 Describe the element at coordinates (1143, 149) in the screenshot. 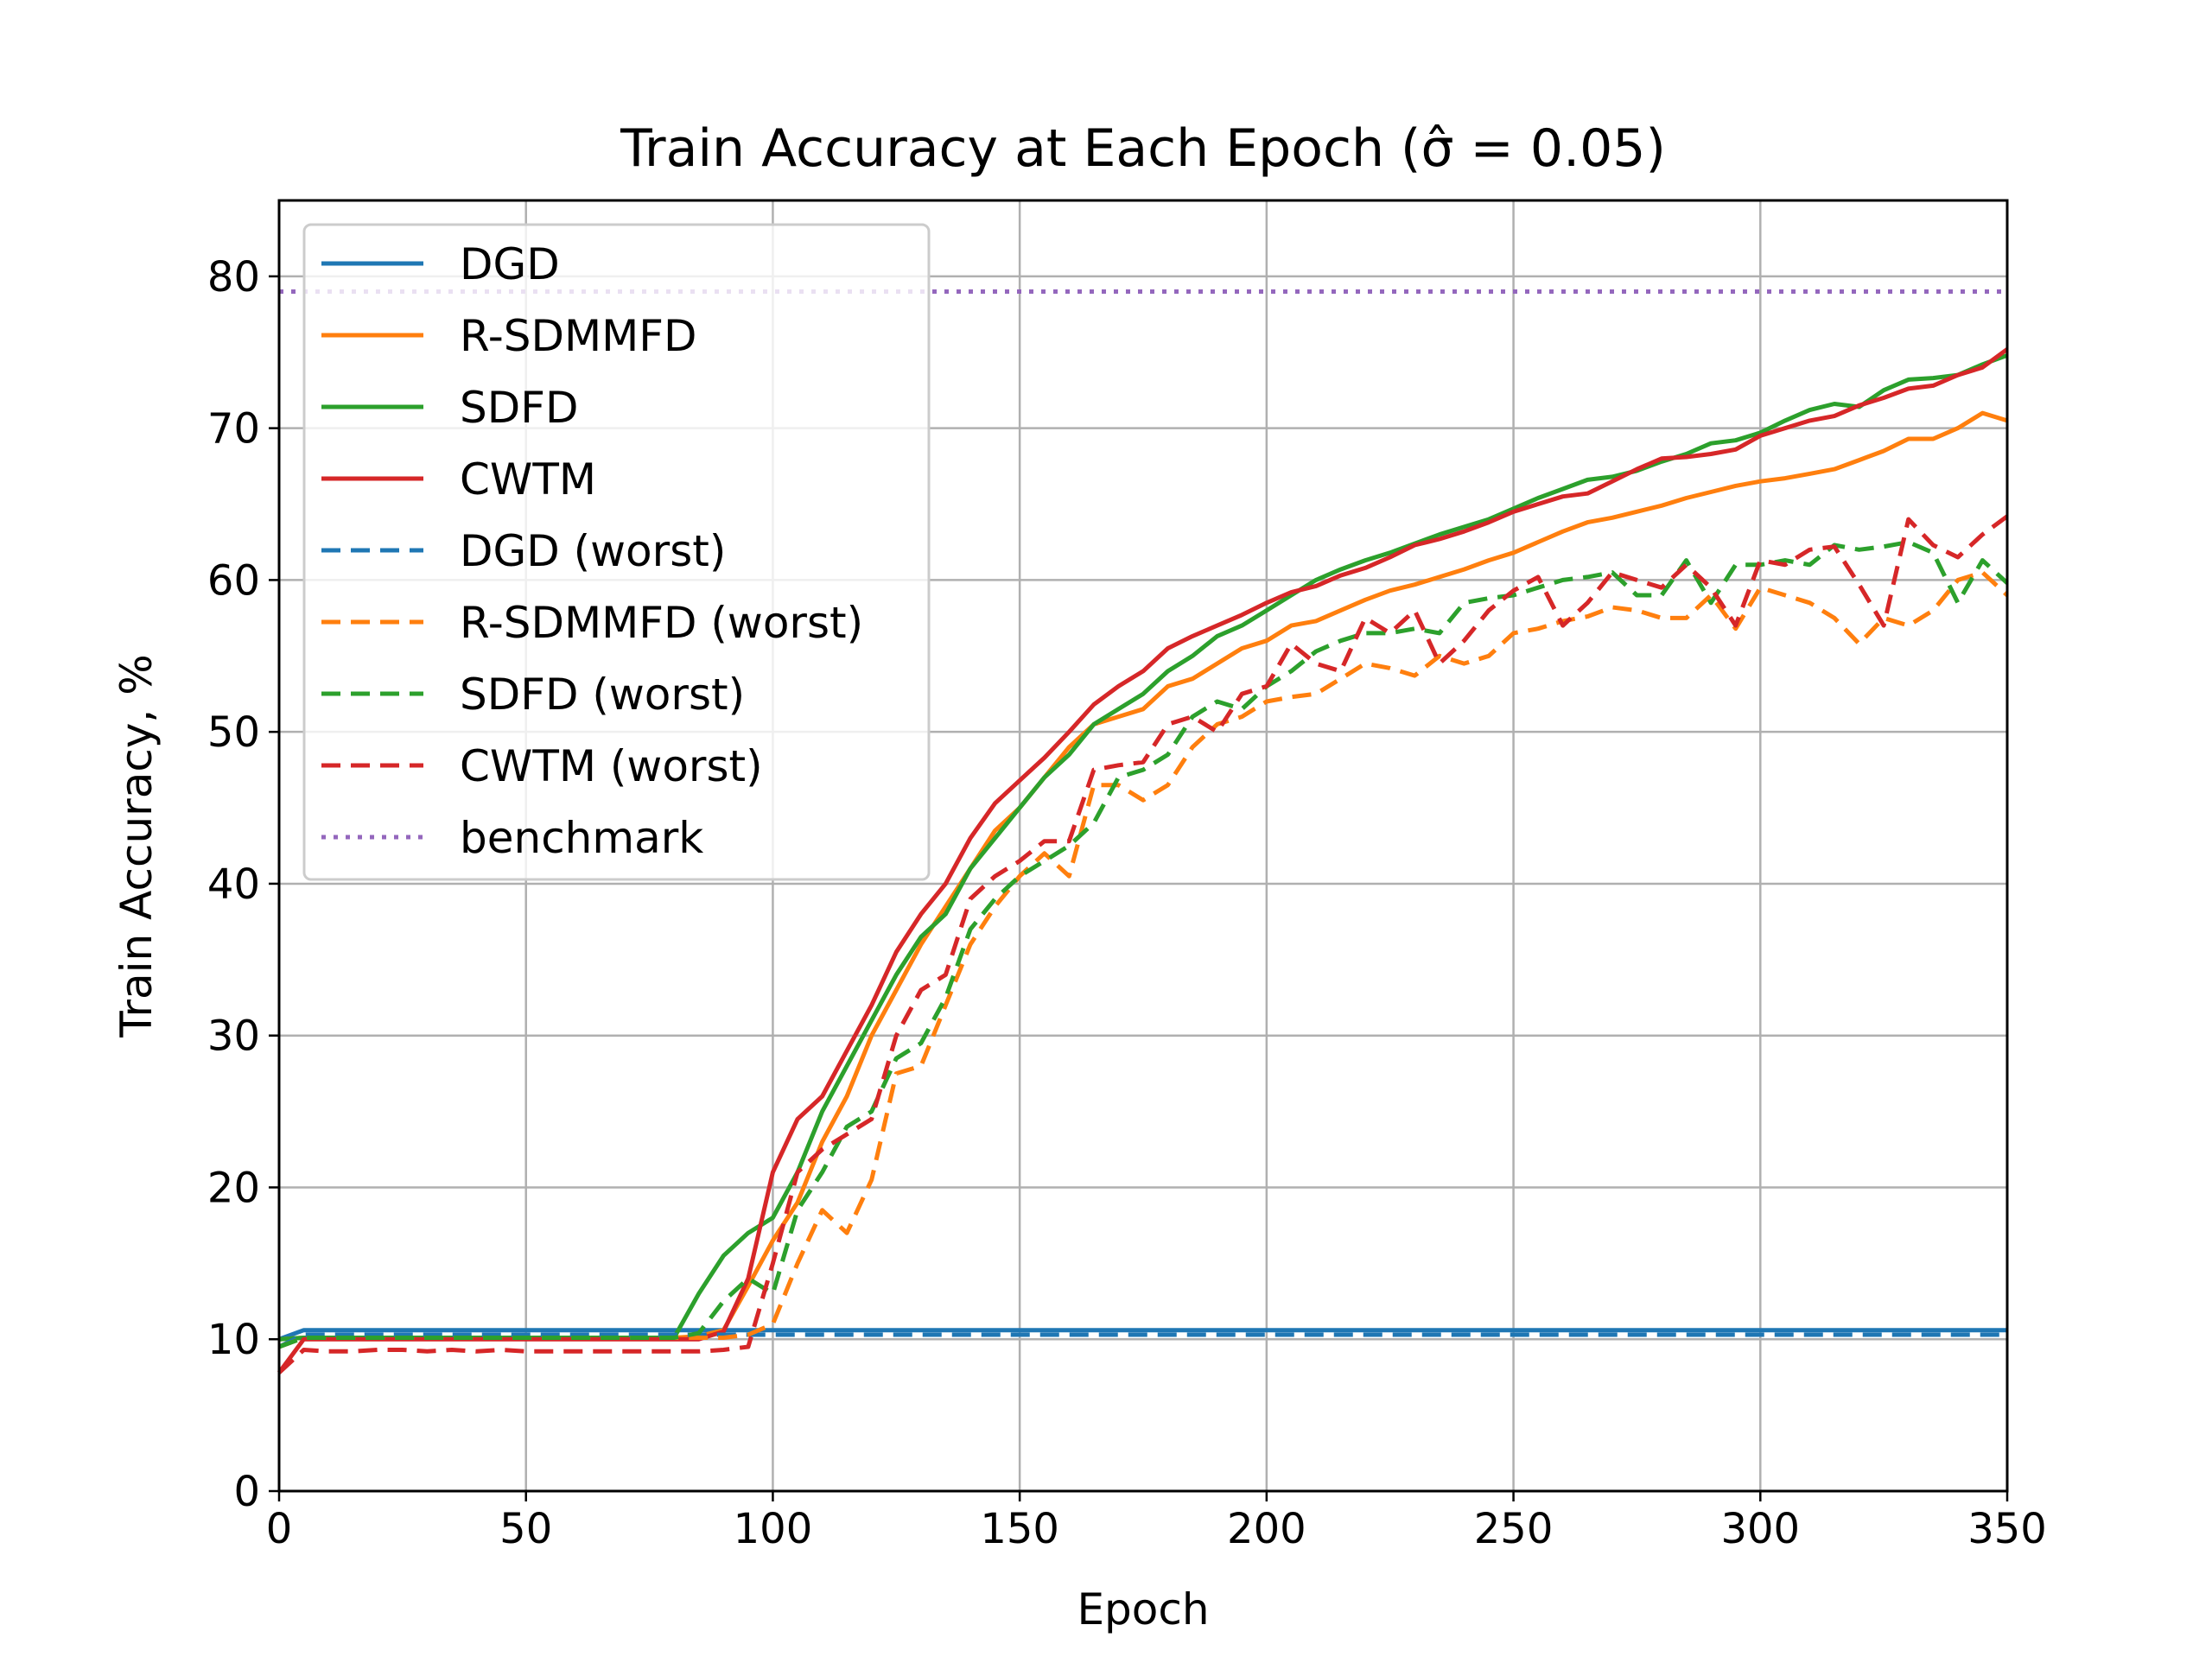

I see `chart-title: Train Accuracy at Each Epoch (σ̂ = 0.05)` at that location.